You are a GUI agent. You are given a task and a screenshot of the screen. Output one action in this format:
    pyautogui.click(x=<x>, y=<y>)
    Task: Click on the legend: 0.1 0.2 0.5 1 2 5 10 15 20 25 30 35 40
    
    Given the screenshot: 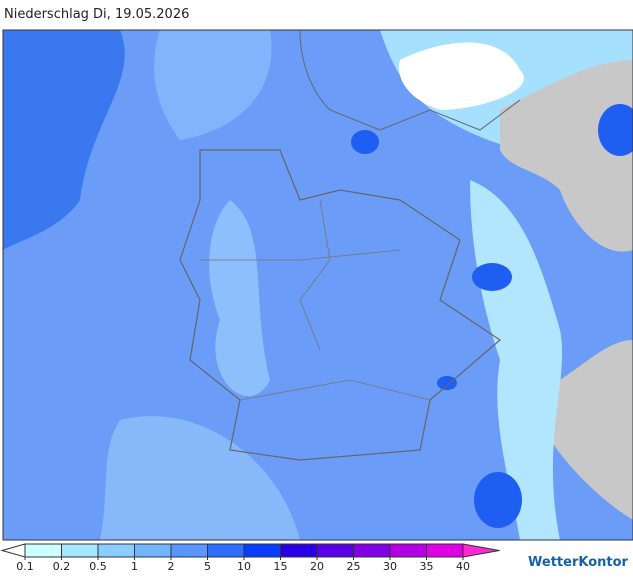 What is the action you would take?
    pyautogui.click(x=250, y=558)
    